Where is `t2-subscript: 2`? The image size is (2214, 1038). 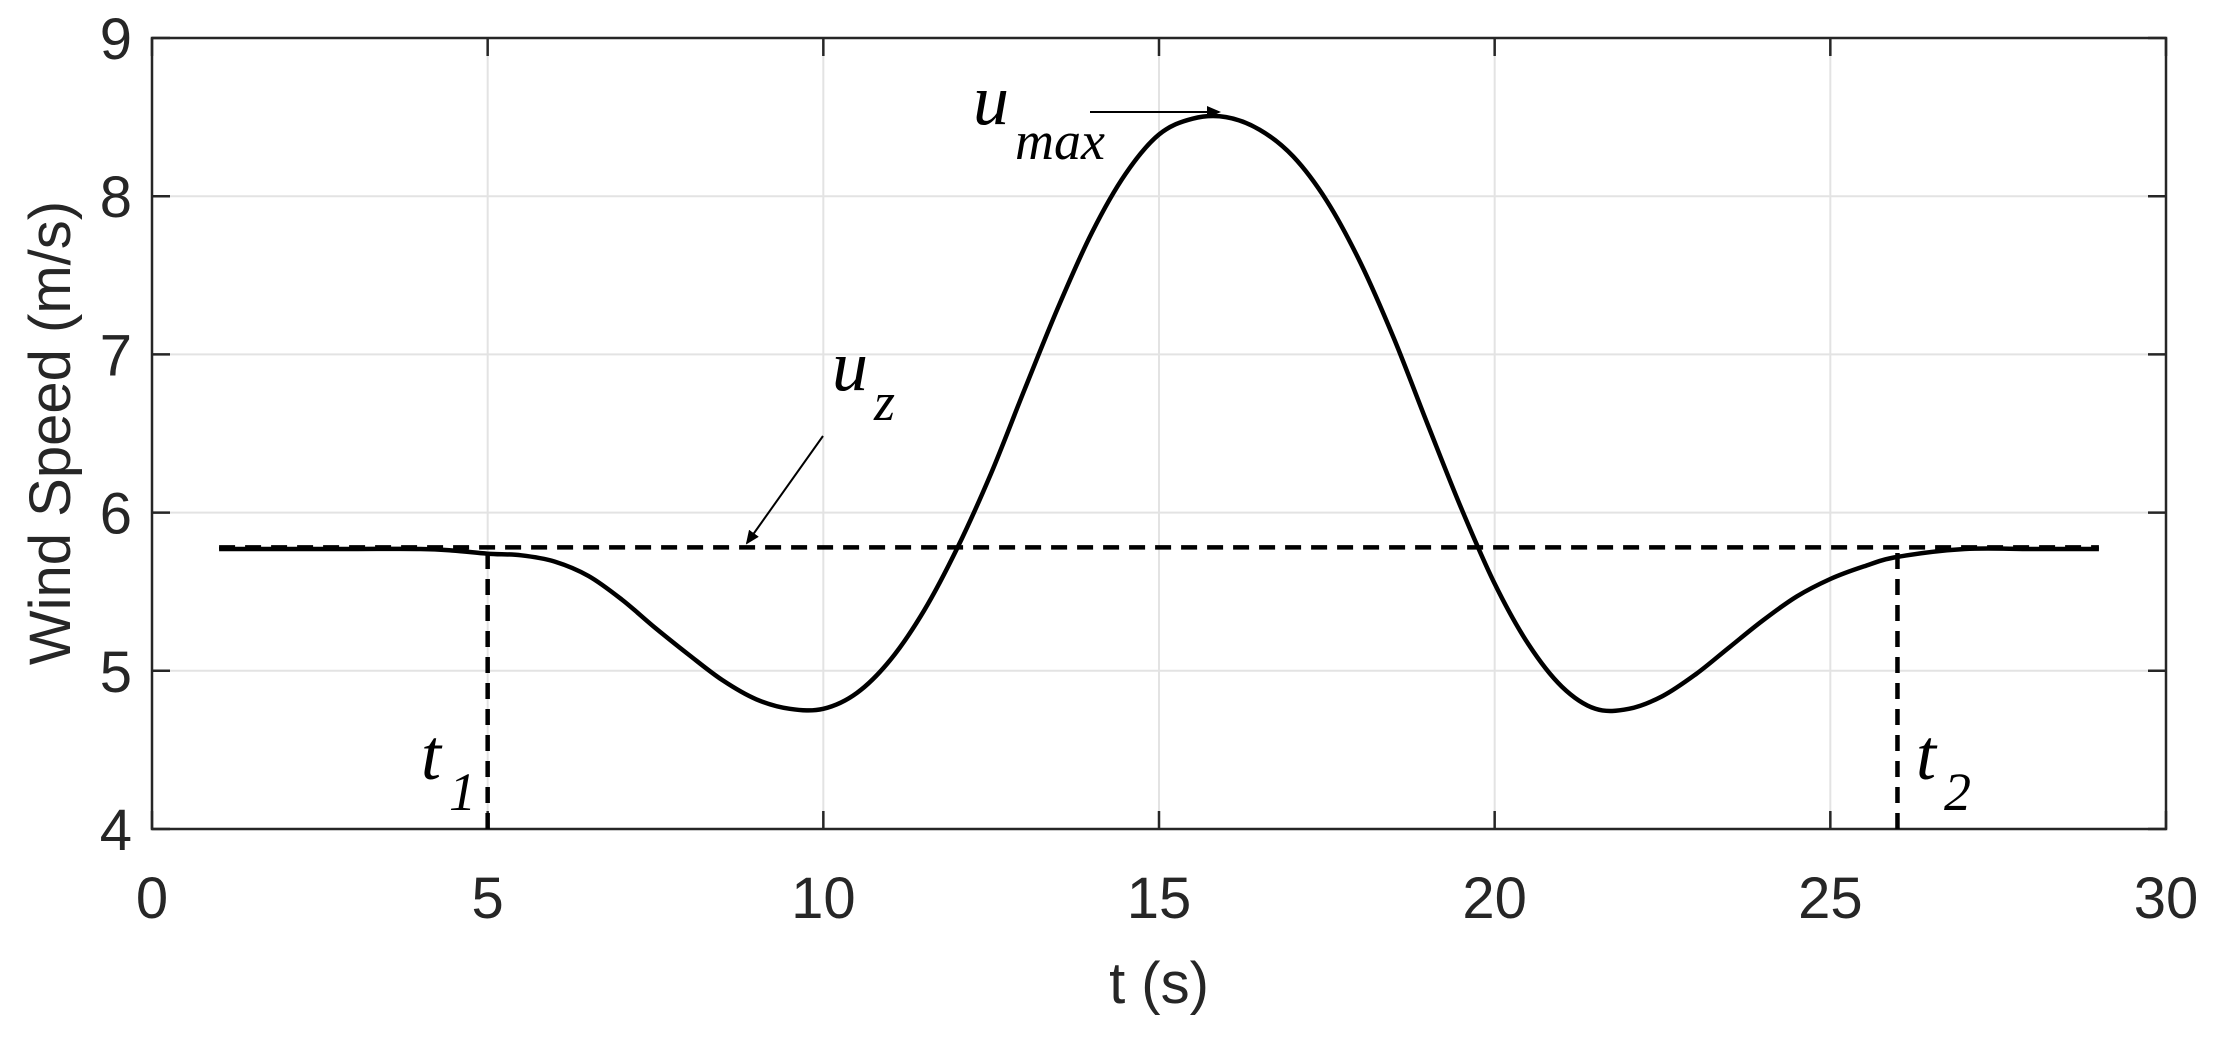
t2-subscript: 2 is located at coordinates (1957, 792).